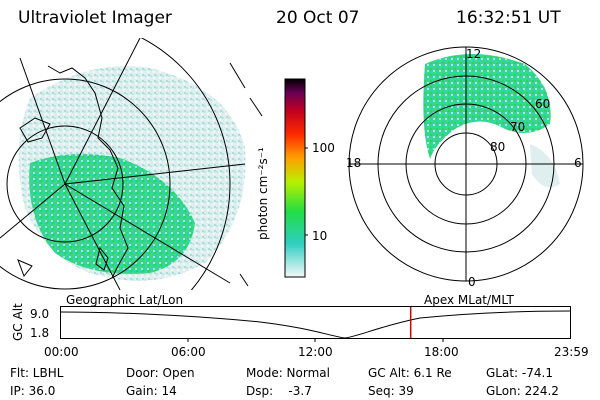  I want to click on status-door: Door: Open, so click(160, 373).